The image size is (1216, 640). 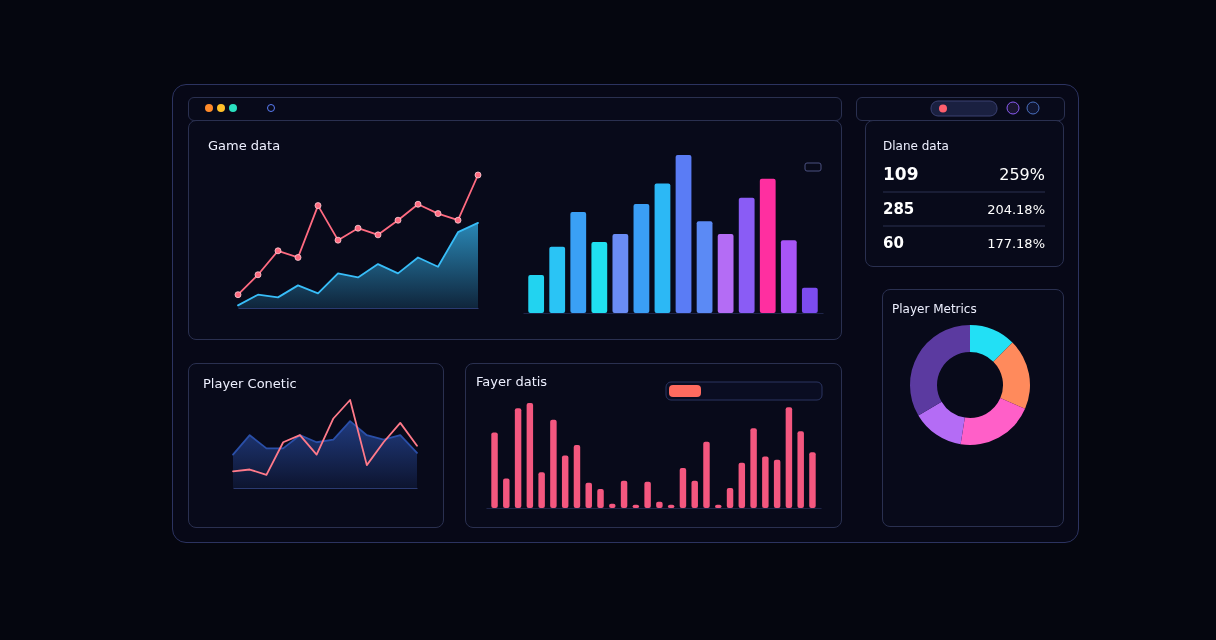 What do you see at coordinates (916, 146) in the screenshot?
I see `text: Dlane data` at bounding box center [916, 146].